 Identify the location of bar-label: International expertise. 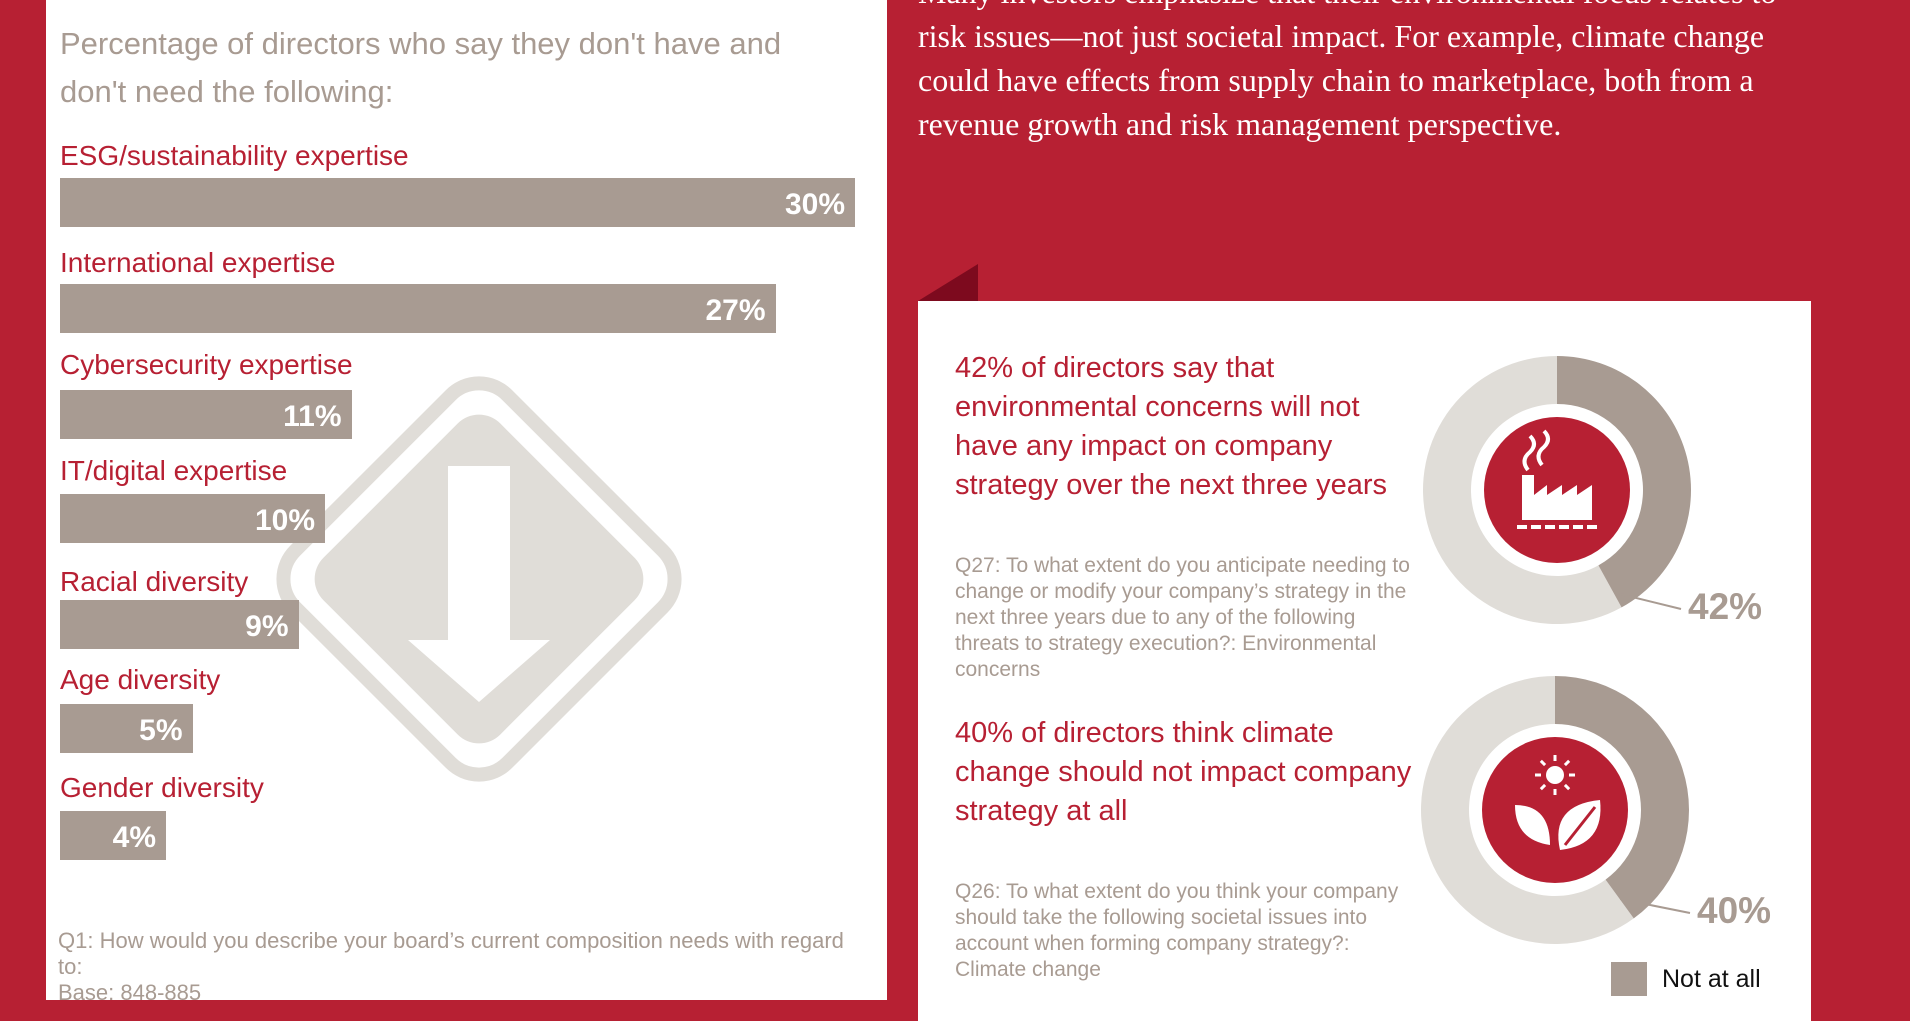
(198, 262).